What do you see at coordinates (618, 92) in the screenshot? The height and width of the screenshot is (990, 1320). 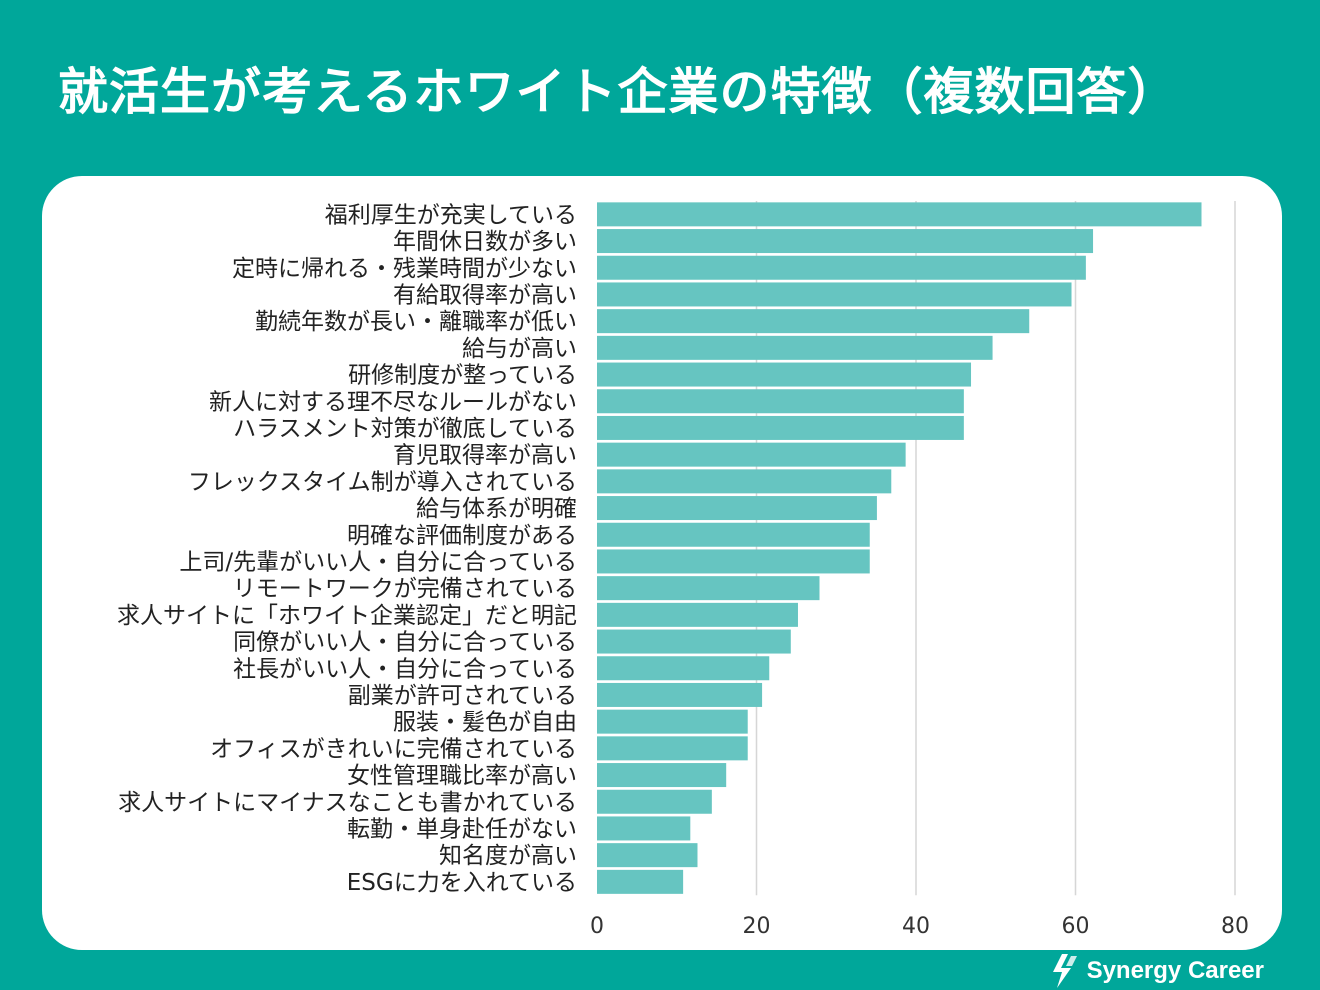 I see `chart-title: 就活生が考えるホワイト企業の特徴（複数回答）` at bounding box center [618, 92].